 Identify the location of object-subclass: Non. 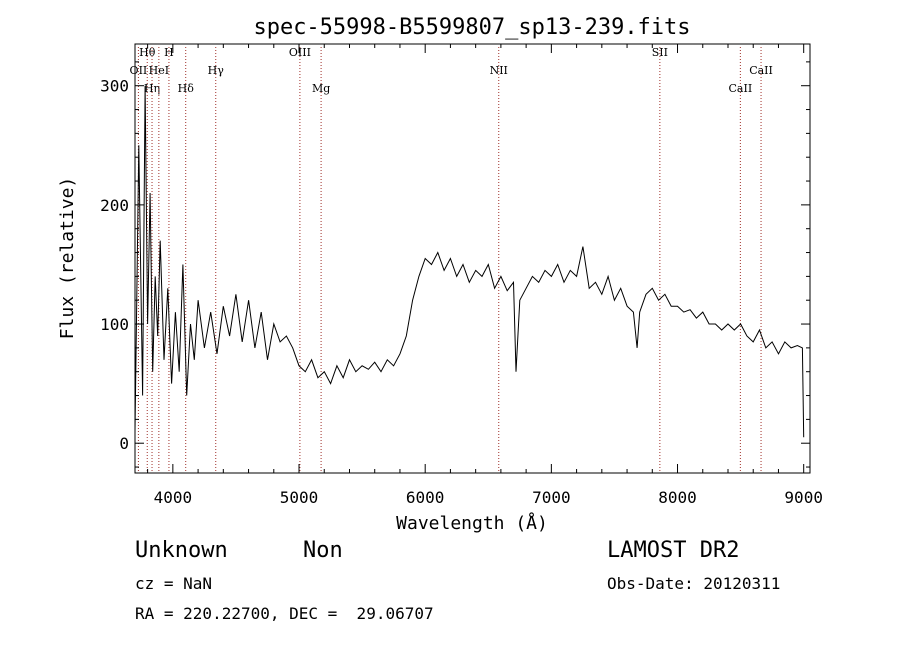
(323, 550).